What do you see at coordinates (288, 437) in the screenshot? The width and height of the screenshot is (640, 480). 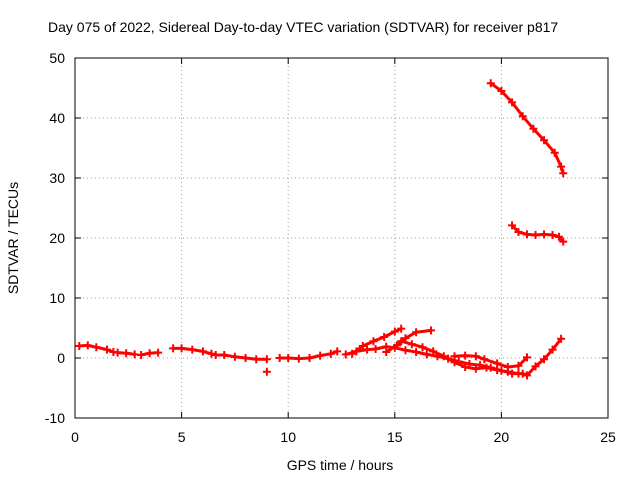 I see `x-tick-label: 10` at bounding box center [288, 437].